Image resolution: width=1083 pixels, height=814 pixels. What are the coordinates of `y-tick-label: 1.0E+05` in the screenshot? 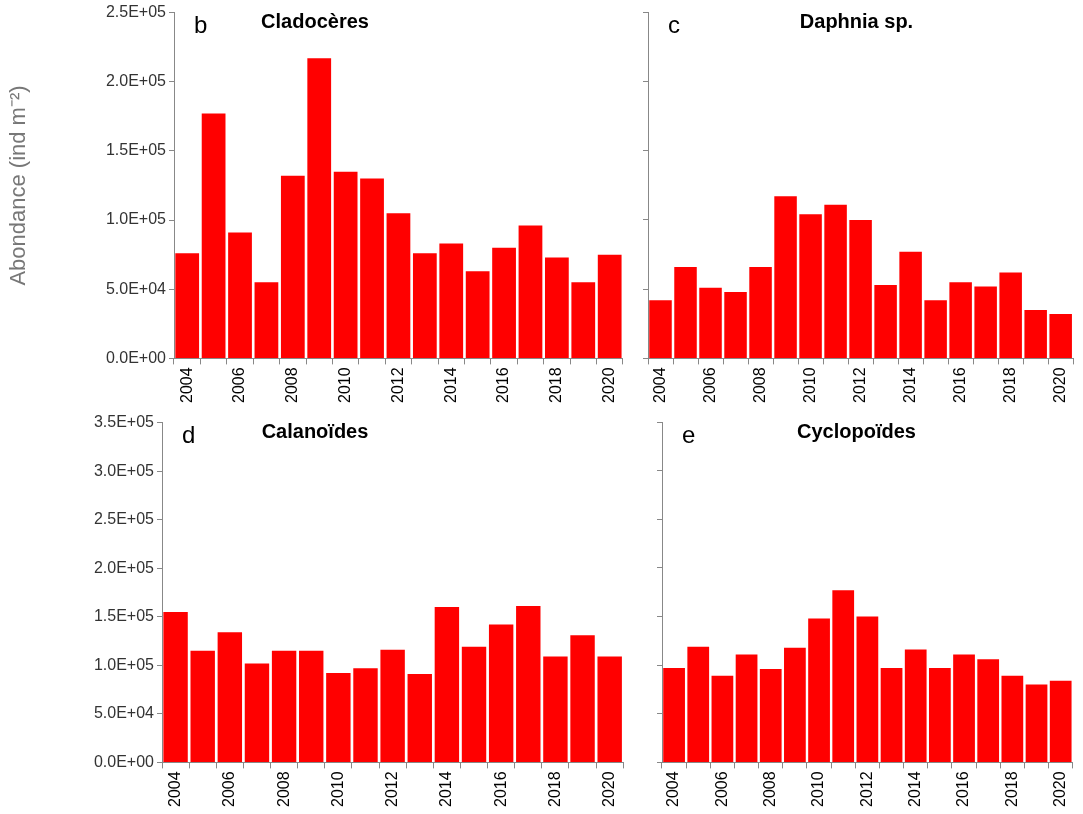 It's located at (124, 664).